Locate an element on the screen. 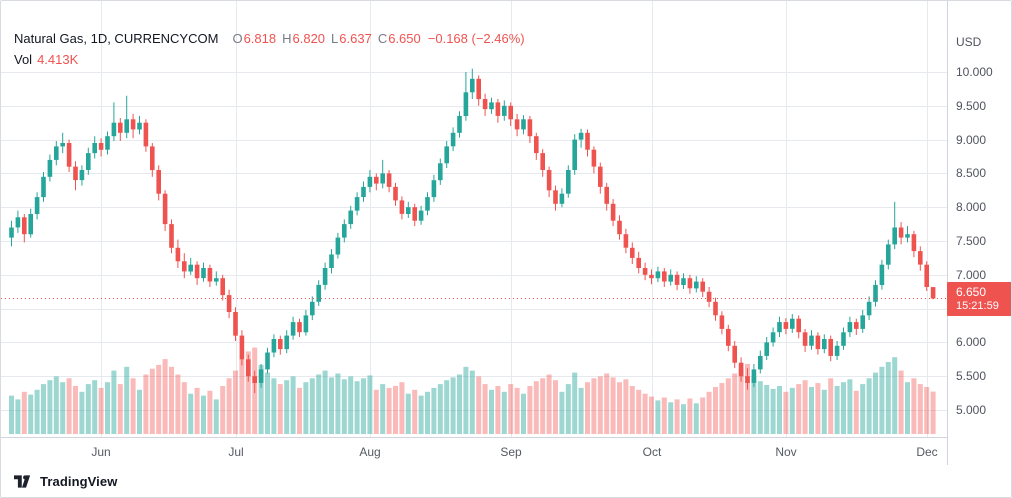  open-label: O is located at coordinates (237, 38).